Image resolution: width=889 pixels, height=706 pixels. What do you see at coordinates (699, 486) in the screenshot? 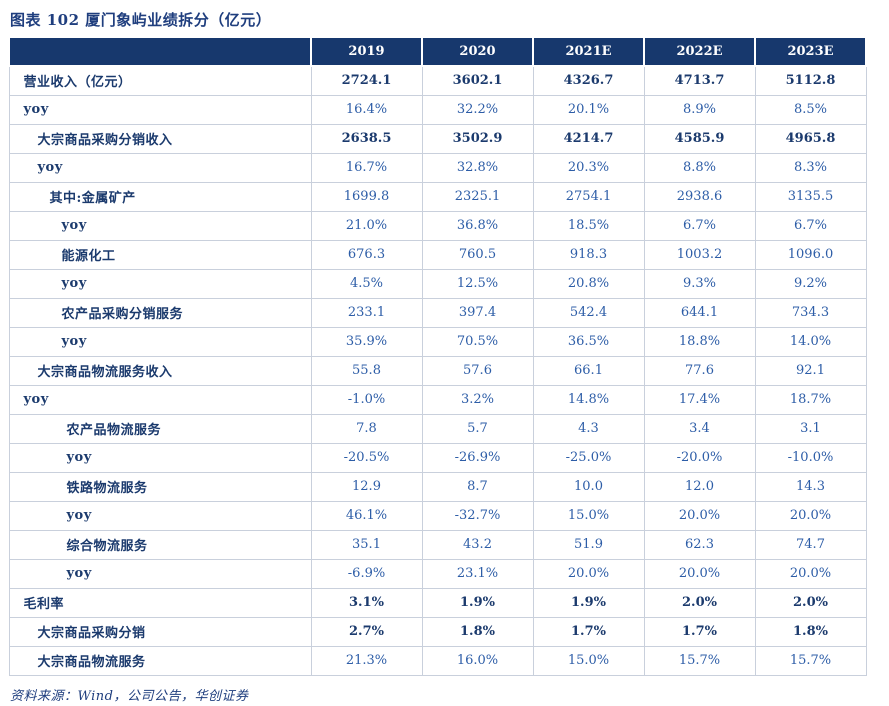
I see `value-cell: 12.0` at bounding box center [699, 486].